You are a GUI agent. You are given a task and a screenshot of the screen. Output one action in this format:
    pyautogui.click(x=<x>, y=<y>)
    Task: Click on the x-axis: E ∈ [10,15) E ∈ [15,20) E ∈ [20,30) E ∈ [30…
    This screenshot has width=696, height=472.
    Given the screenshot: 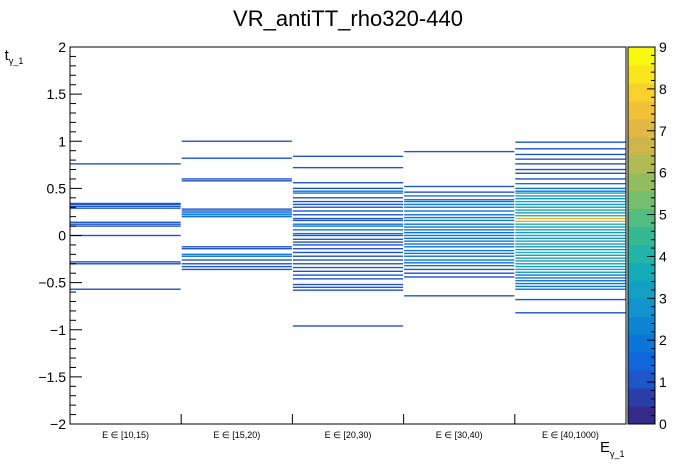 What is the action you would take?
    pyautogui.click(x=350, y=427)
    